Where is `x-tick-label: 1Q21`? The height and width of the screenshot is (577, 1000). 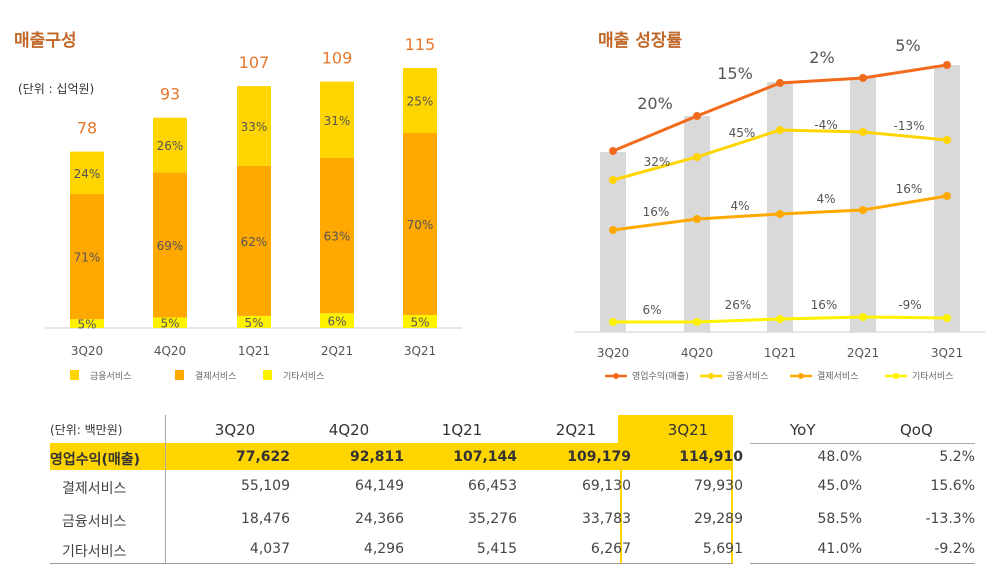
x-tick-label: 1Q21 is located at coordinates (254, 351).